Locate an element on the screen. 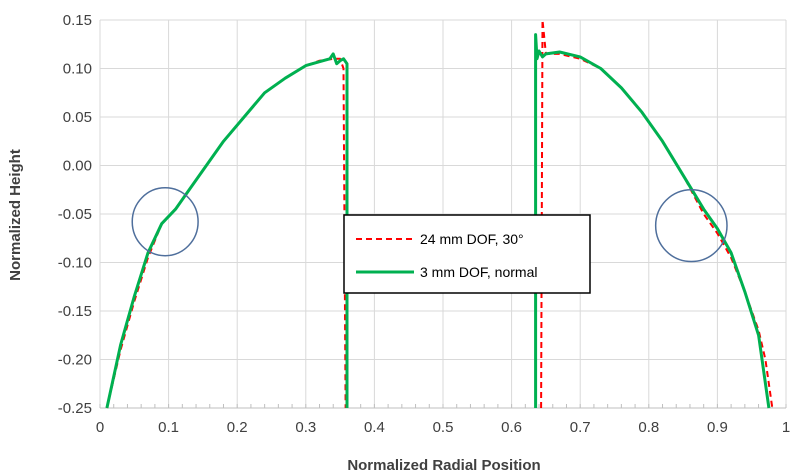  x-tick-label-4: 0.4 is located at coordinates (374, 427).